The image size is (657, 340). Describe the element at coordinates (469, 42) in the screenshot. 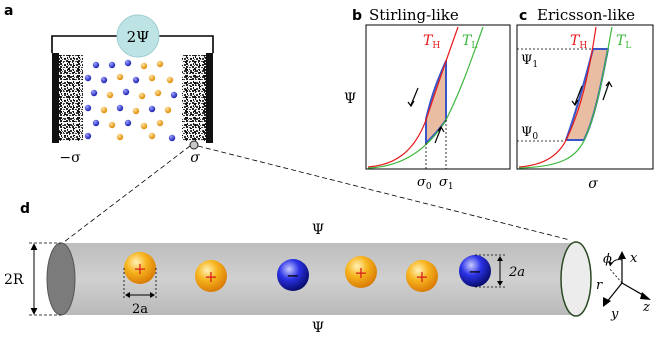

I see `label-TL-b: TL` at that location.